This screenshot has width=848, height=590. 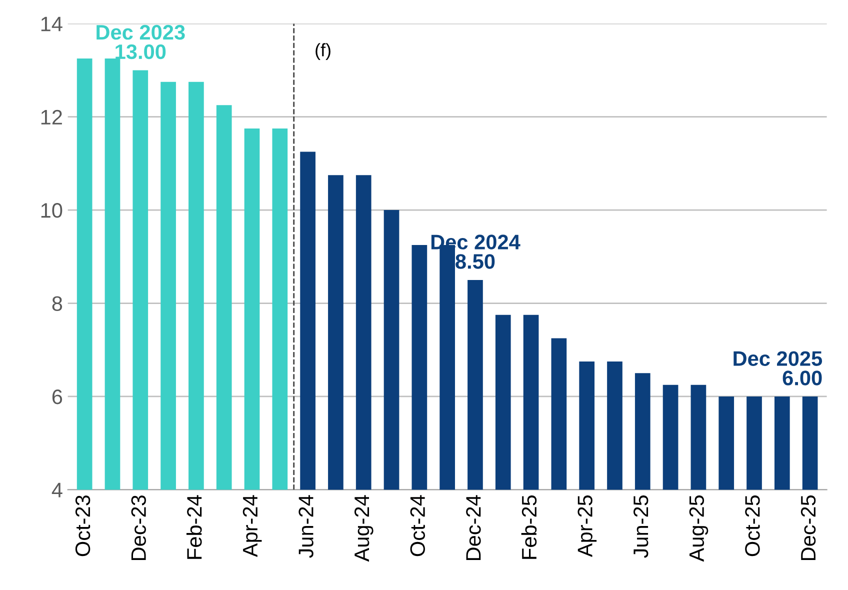 I want to click on y-tick-label: 14, so click(x=51, y=24).